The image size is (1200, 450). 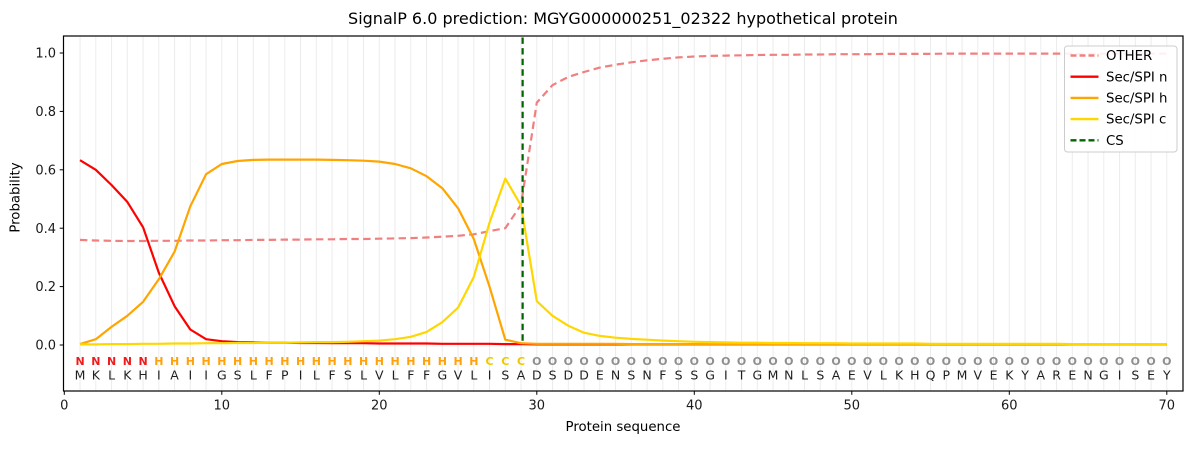 What do you see at coordinates (1009, 406) in the screenshot?
I see `x-tick-label: 60` at bounding box center [1009, 406].